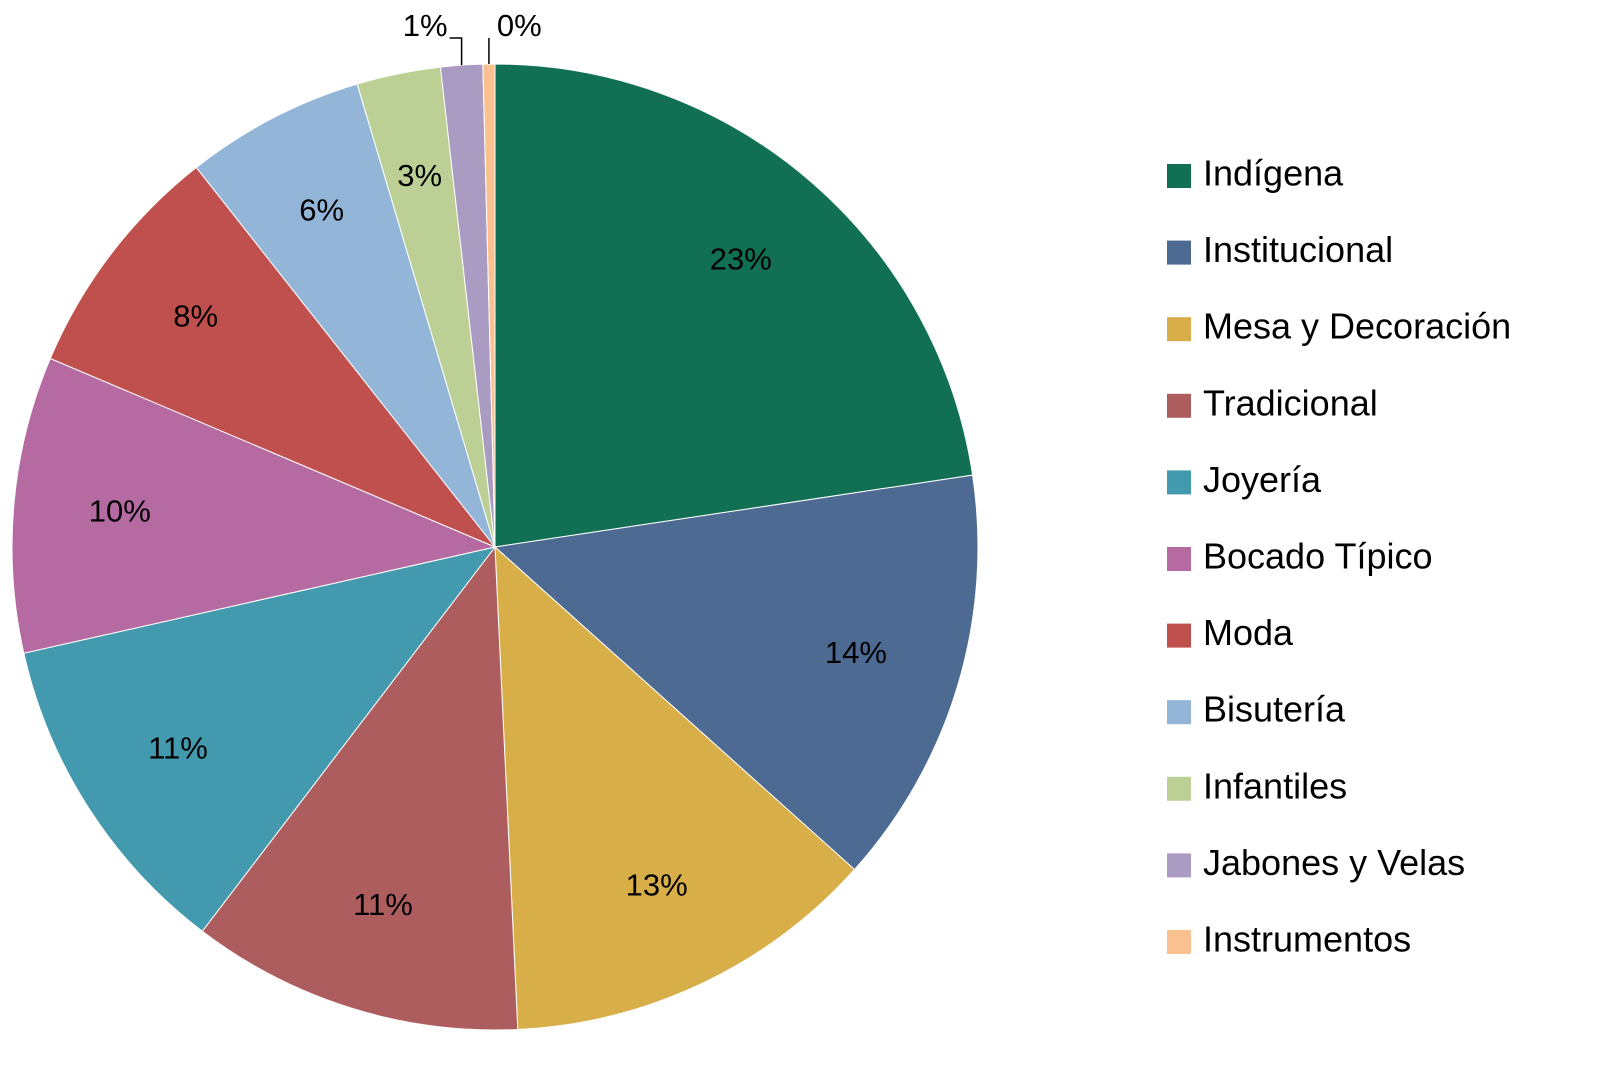  I want to click on legend-label: Mesa y Decoración, so click(1357, 326).